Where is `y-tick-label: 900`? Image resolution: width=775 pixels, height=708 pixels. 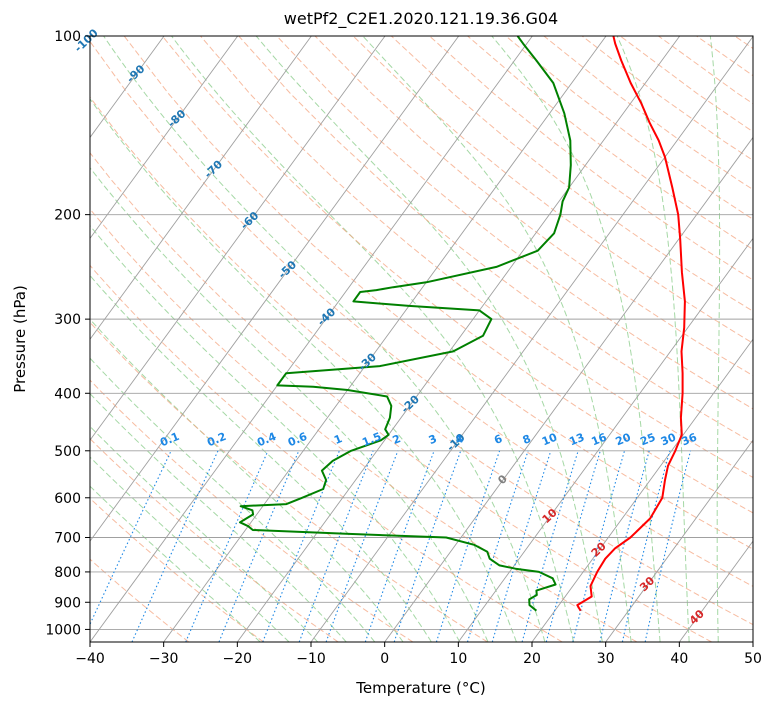
y-tick-label: 900 is located at coordinates (67, 603).